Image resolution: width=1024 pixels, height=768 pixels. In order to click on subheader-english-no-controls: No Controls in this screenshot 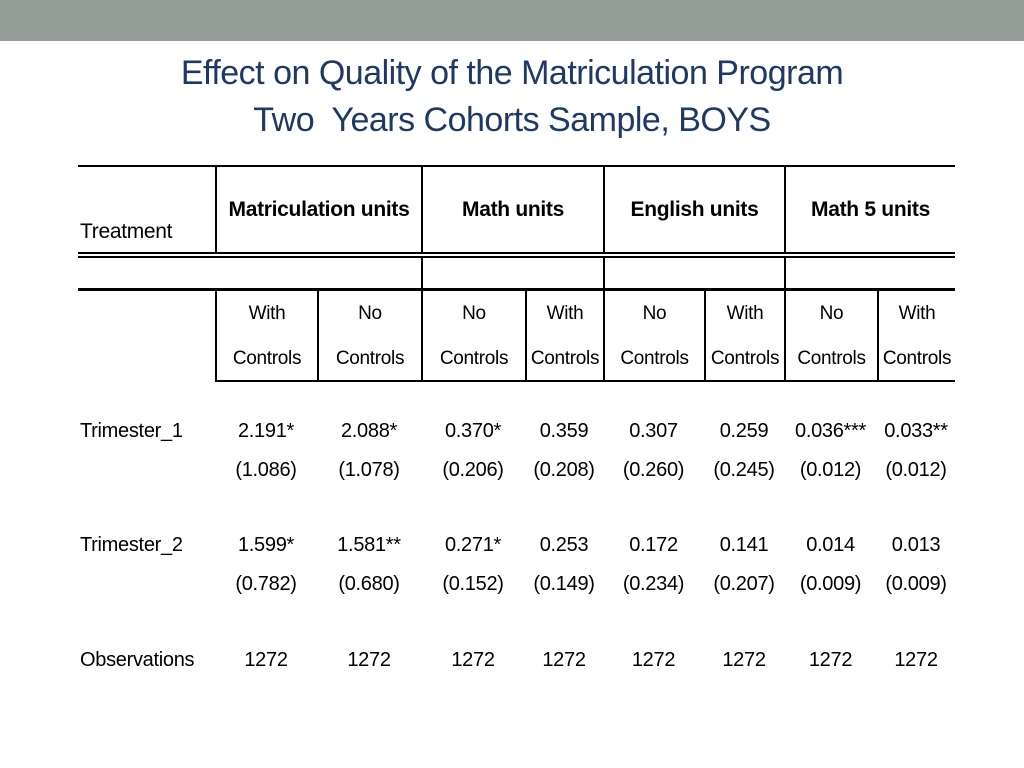, I will do `click(653, 336)`.